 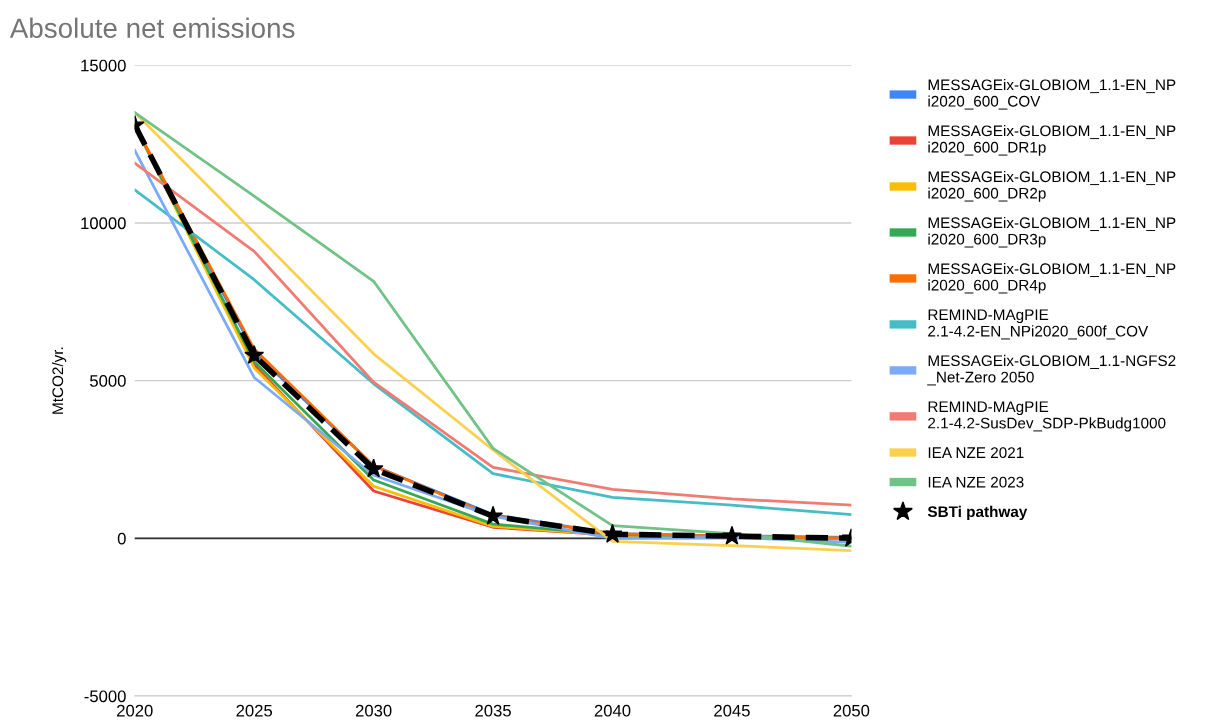 What do you see at coordinates (1052, 278) in the screenshot?
I see `legend-label: MESSAGEix-GLOBIOM_1.1-EN_NPi2020_600_DR4p` at bounding box center [1052, 278].